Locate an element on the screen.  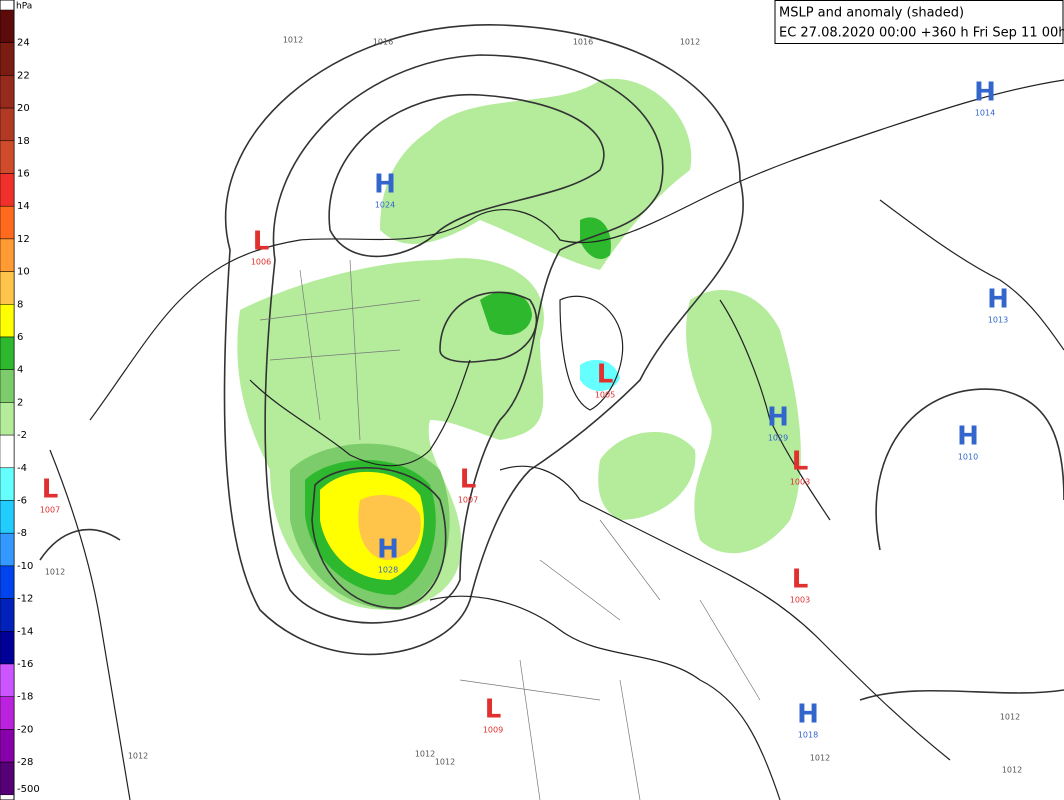
colorbar-label: 14 is located at coordinates (23, 206).